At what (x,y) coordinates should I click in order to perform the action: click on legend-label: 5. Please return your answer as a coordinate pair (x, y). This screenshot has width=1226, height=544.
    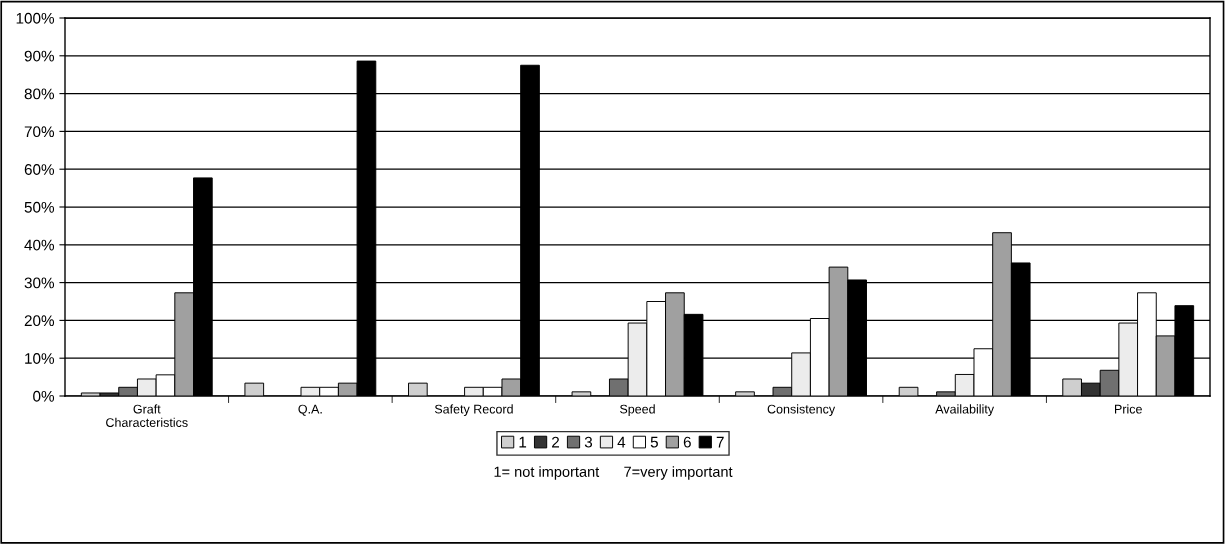
    Looking at the image, I should click on (654, 442).